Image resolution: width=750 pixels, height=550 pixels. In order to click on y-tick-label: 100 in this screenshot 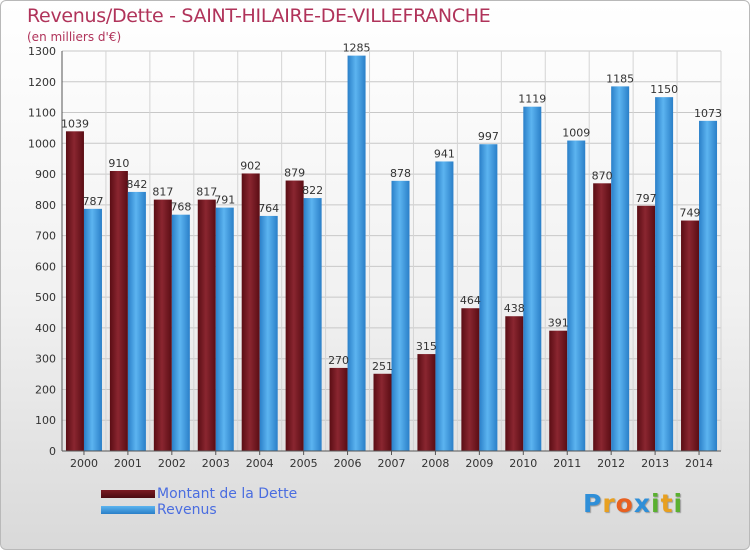, I will do `click(45, 420)`.